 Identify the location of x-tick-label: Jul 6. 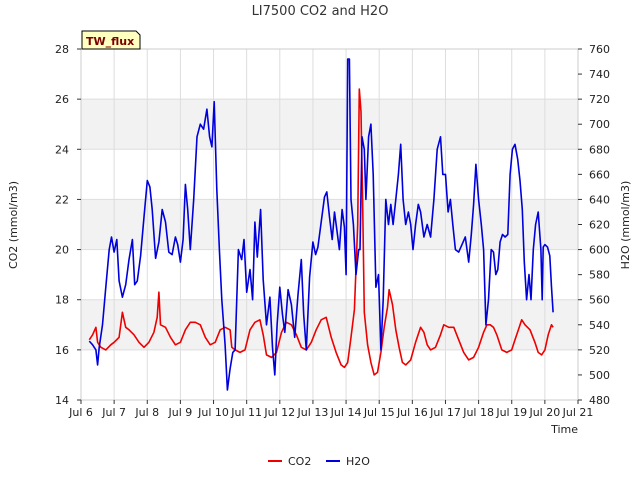
(80, 412).